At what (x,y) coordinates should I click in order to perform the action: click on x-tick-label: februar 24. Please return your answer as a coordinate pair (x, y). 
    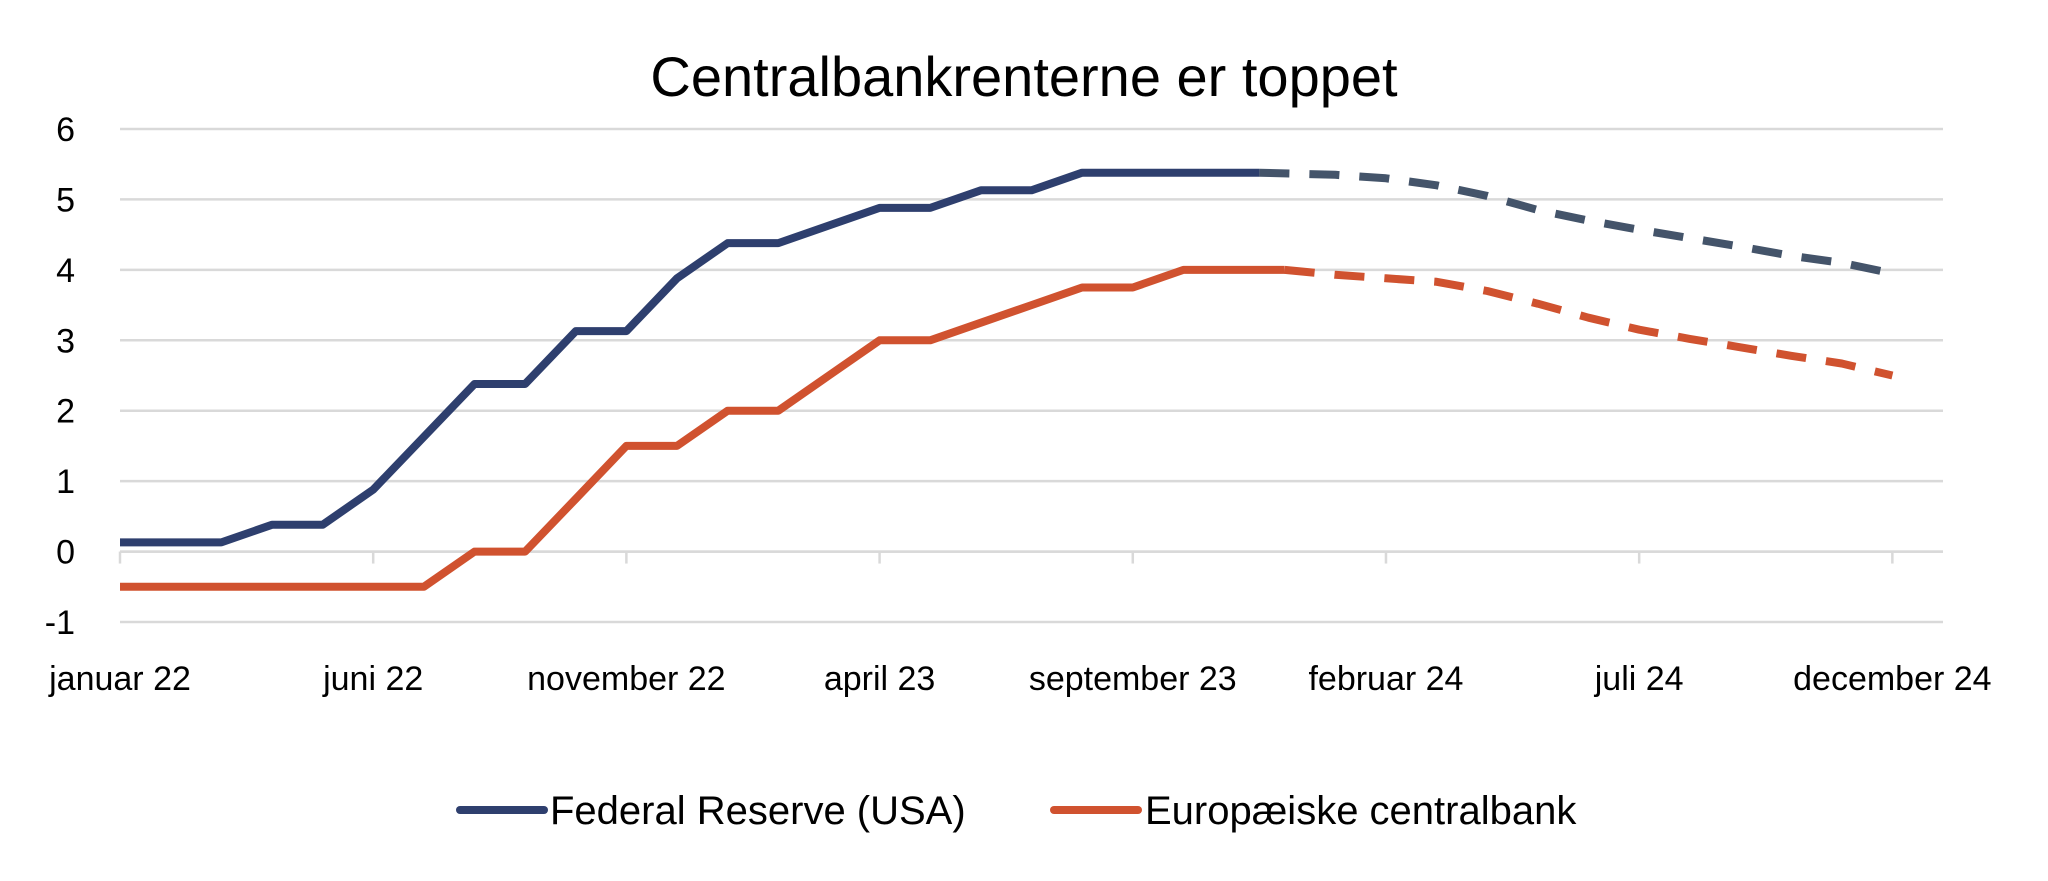
    Looking at the image, I should click on (1385, 679).